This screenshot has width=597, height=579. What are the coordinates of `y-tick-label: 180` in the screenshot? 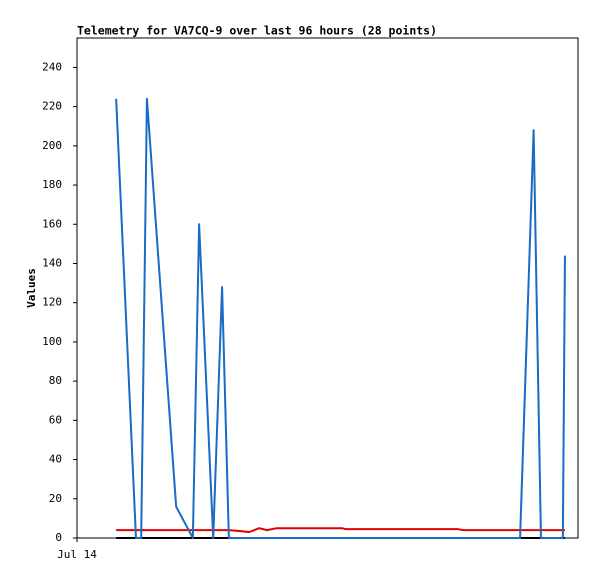 It's located at (52, 184).